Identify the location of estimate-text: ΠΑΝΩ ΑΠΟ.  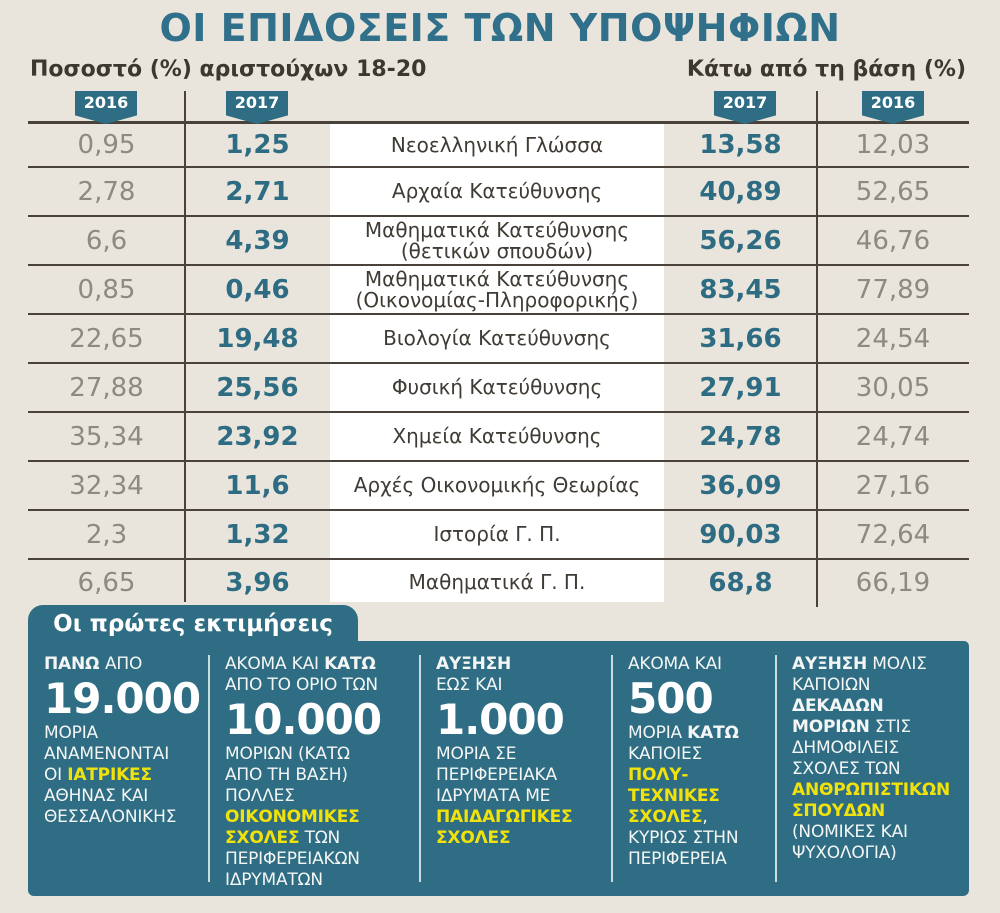
(123, 664).